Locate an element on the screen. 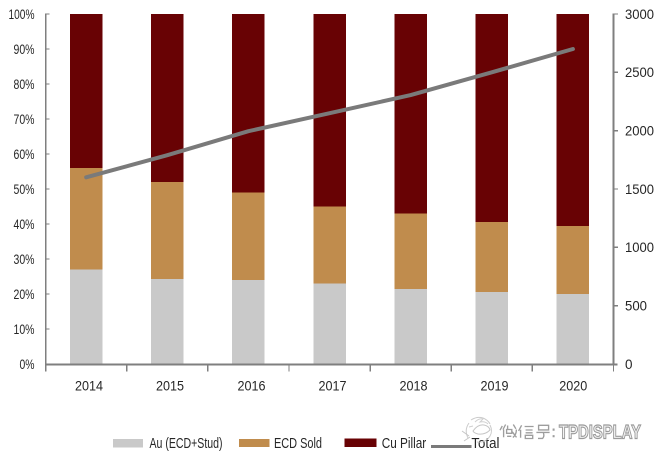 The width and height of the screenshot is (660, 460). svg-text: TPDISPLAY is located at coordinates (600, 432).